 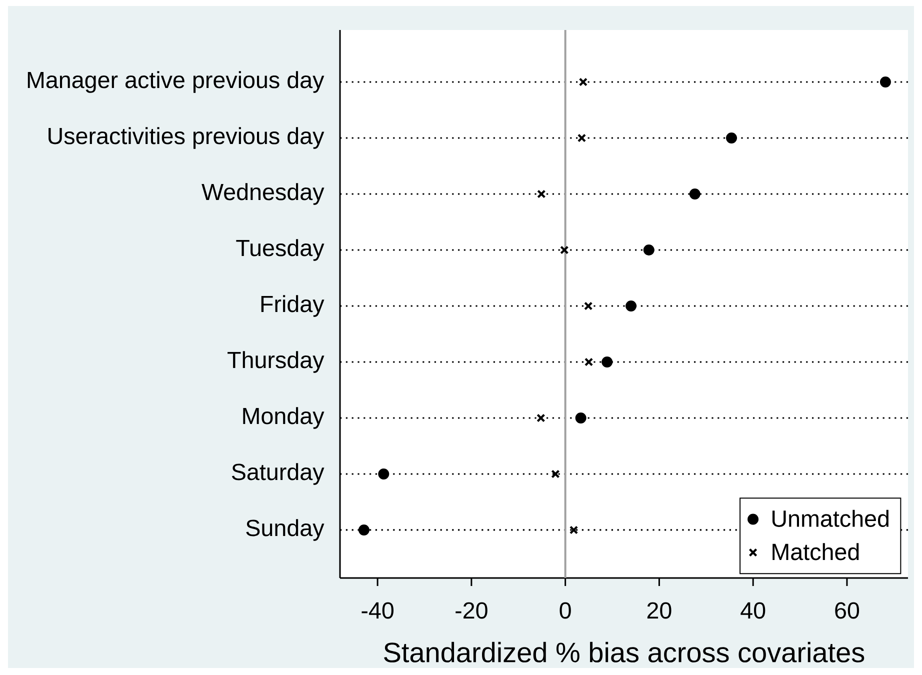 I want to click on x-axis-title: Standardized % bias across covariates, so click(x=624, y=652).